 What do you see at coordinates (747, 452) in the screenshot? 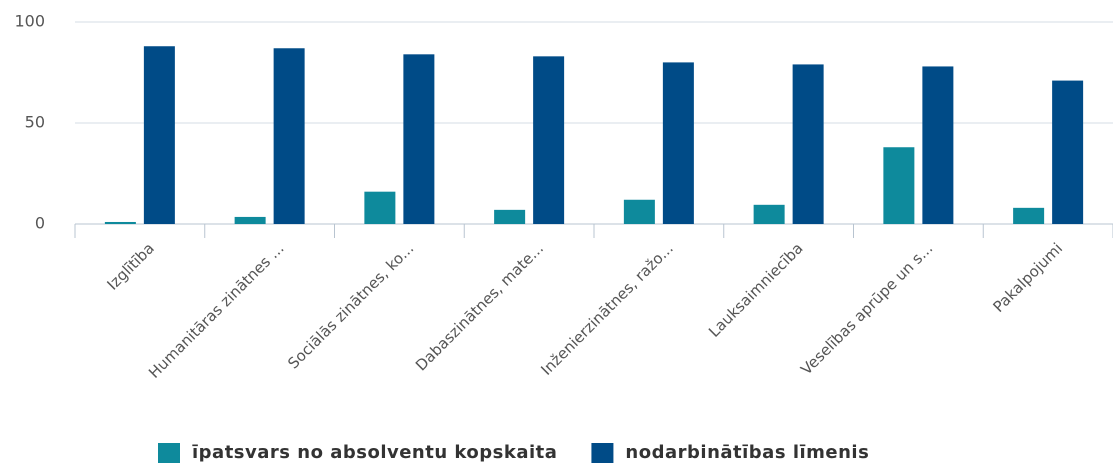
I see `legend-label: nodarbinātības līmenis` at bounding box center [747, 452].